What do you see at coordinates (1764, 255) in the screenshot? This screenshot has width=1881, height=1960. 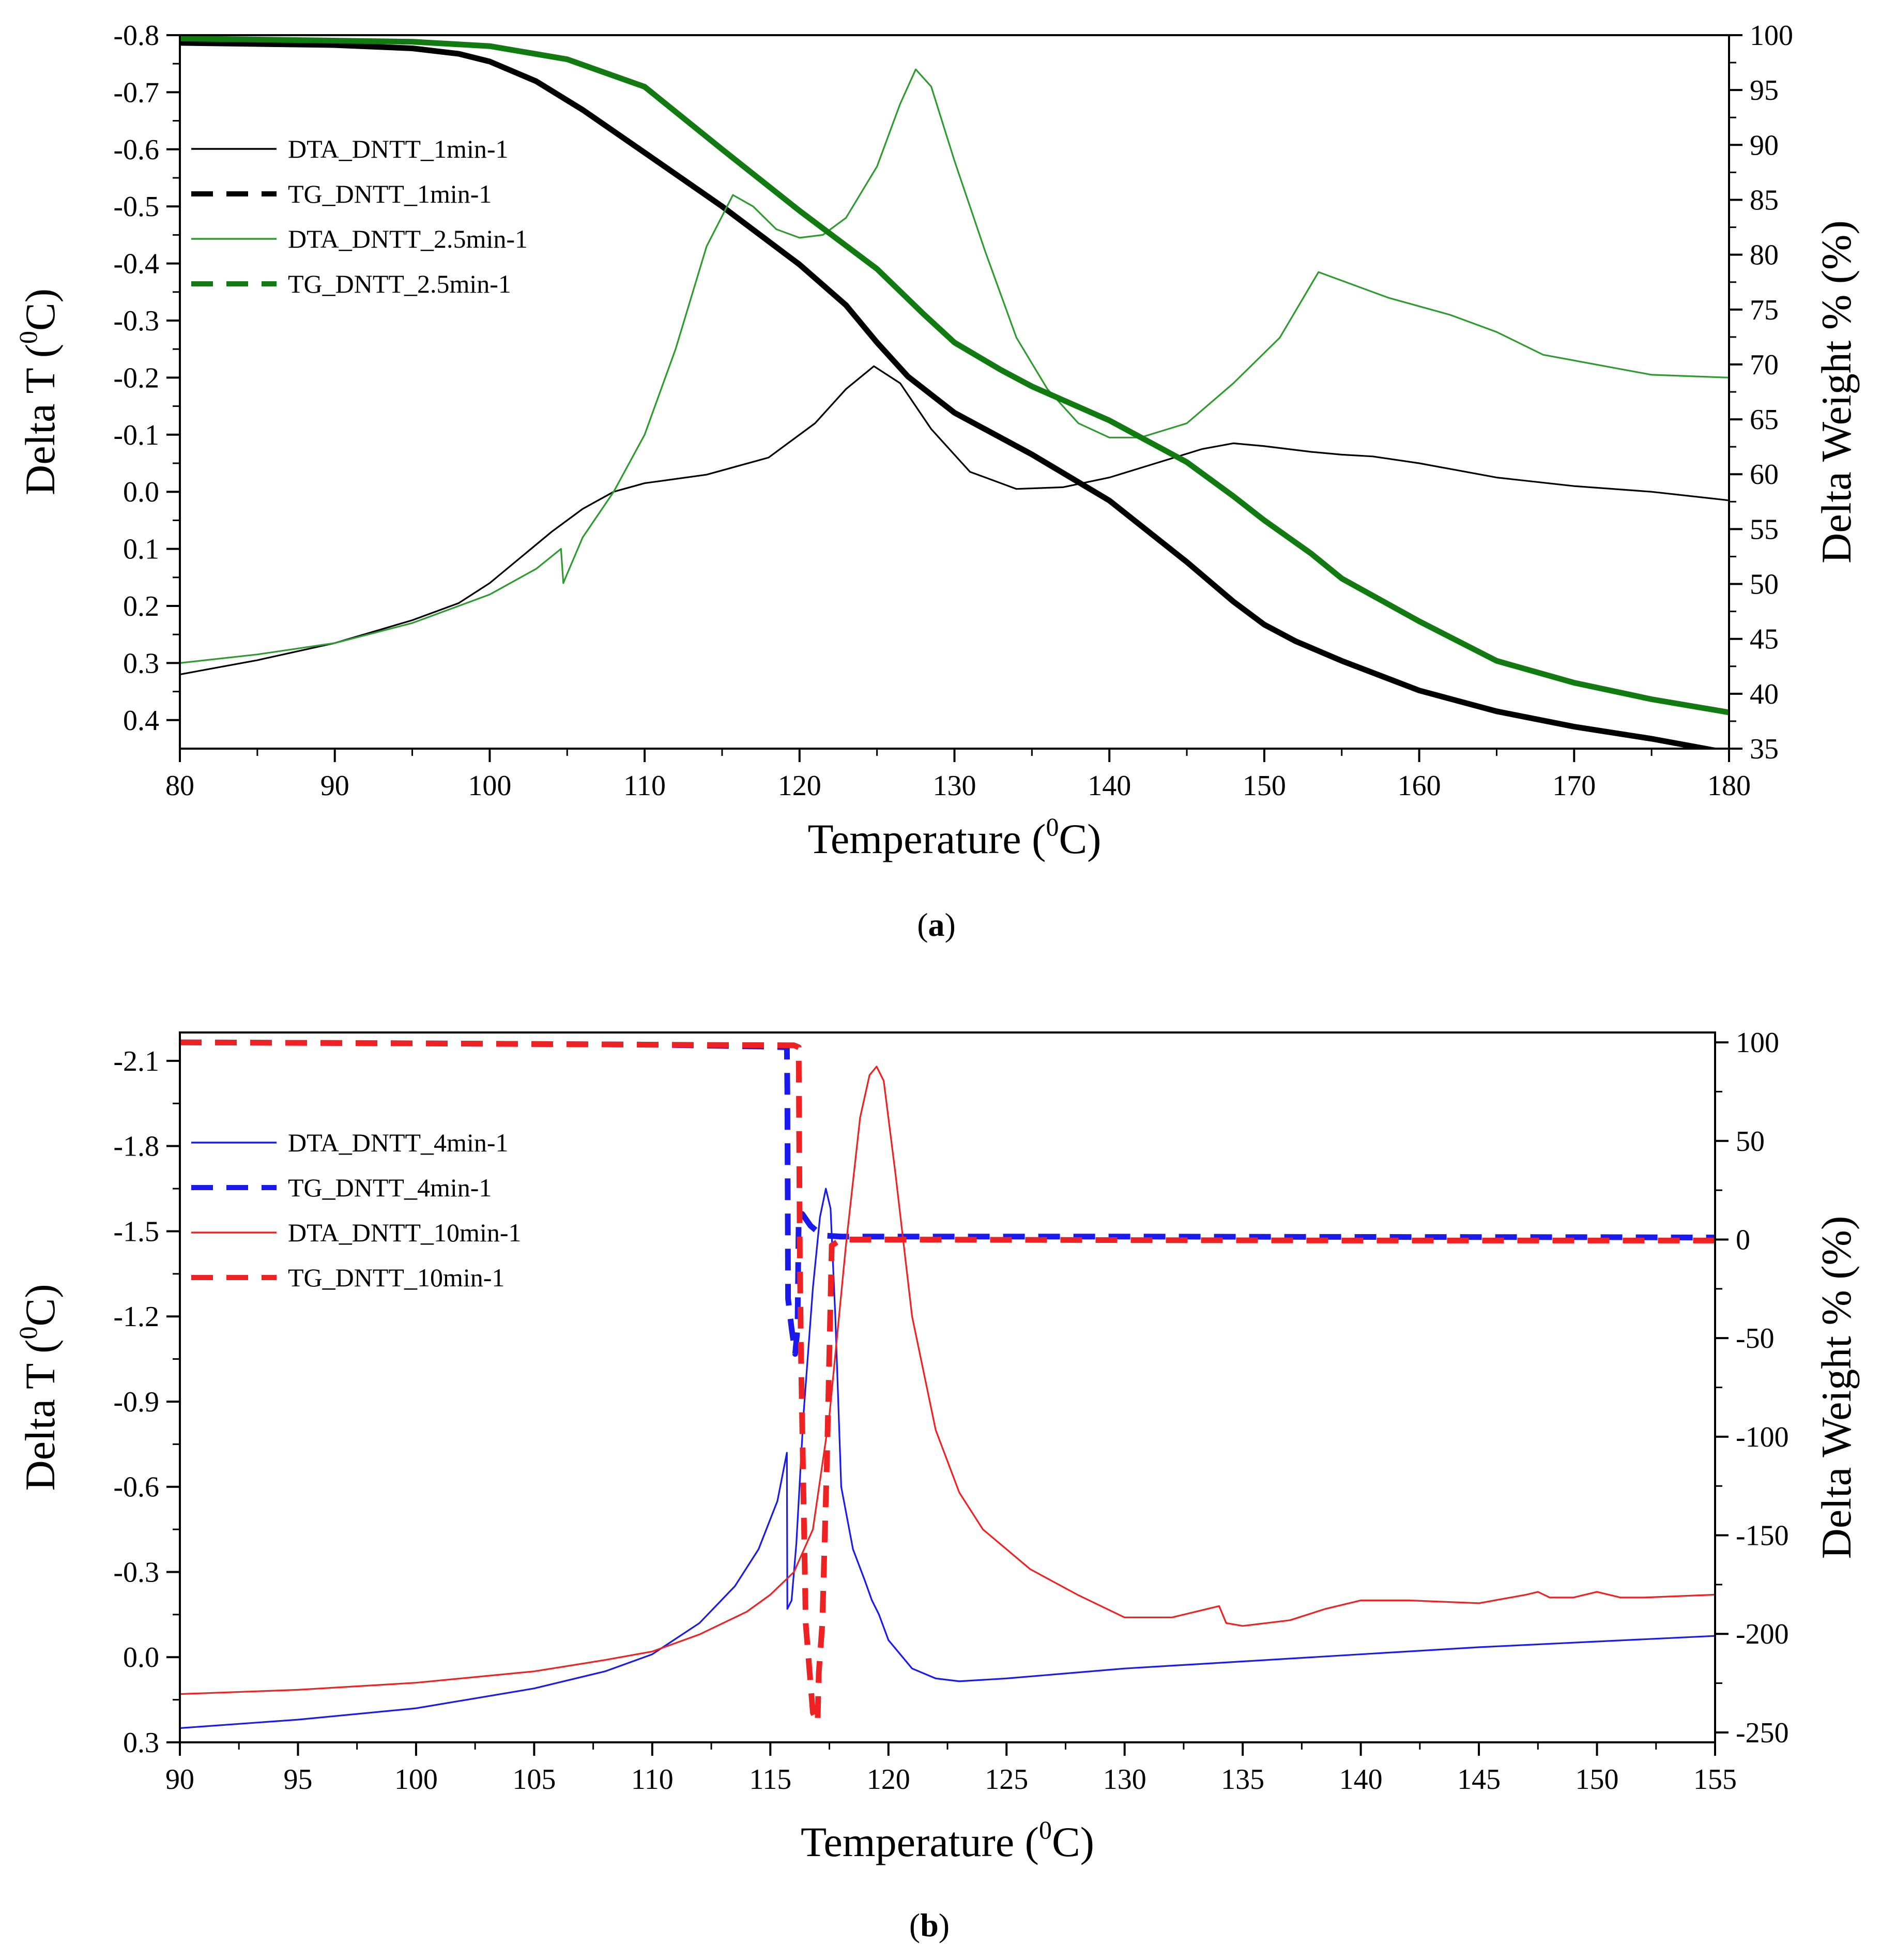 I see `y-right-tick-label: 80` at bounding box center [1764, 255].